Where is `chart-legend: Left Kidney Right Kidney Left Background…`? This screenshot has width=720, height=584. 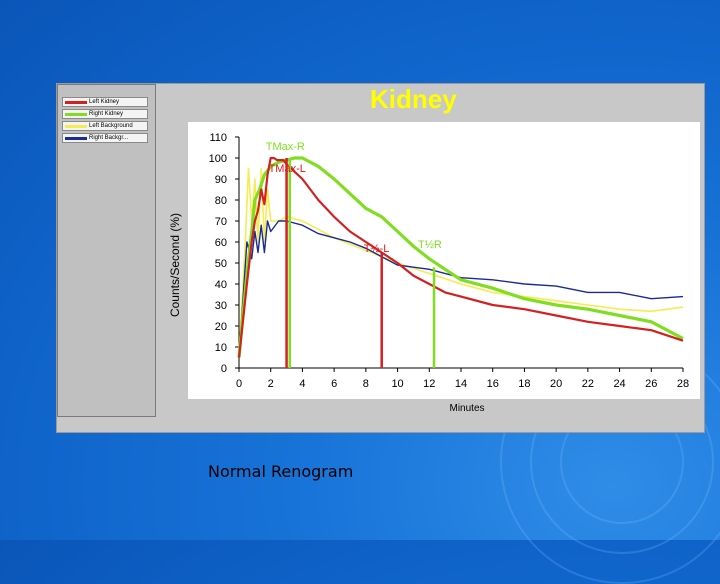 chart-legend: Left Kidney Right Kidney Left Background… is located at coordinates (106, 250).